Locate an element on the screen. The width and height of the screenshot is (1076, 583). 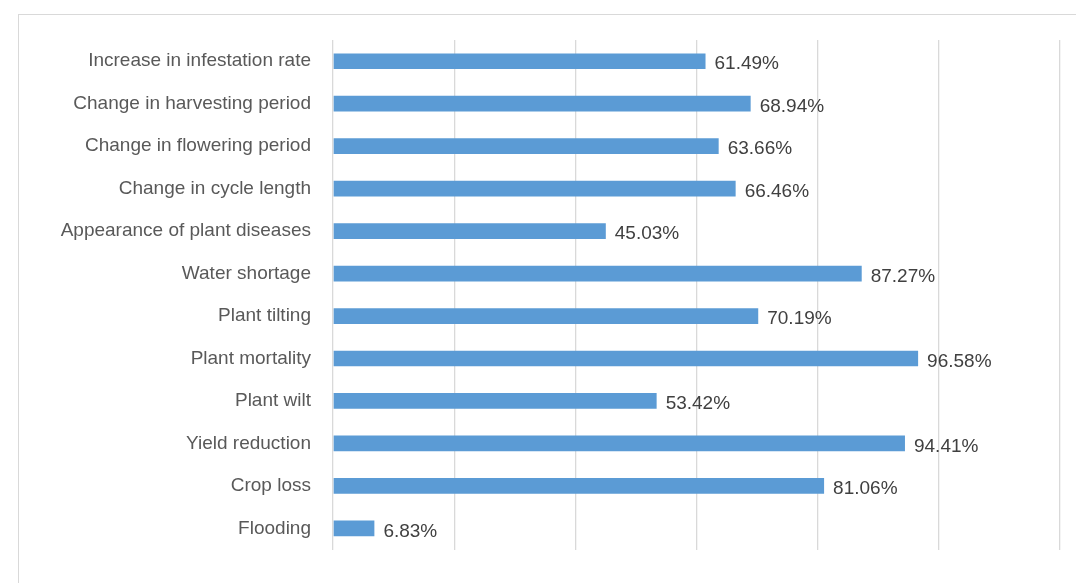
data-label: 63.66% is located at coordinates (760, 148).